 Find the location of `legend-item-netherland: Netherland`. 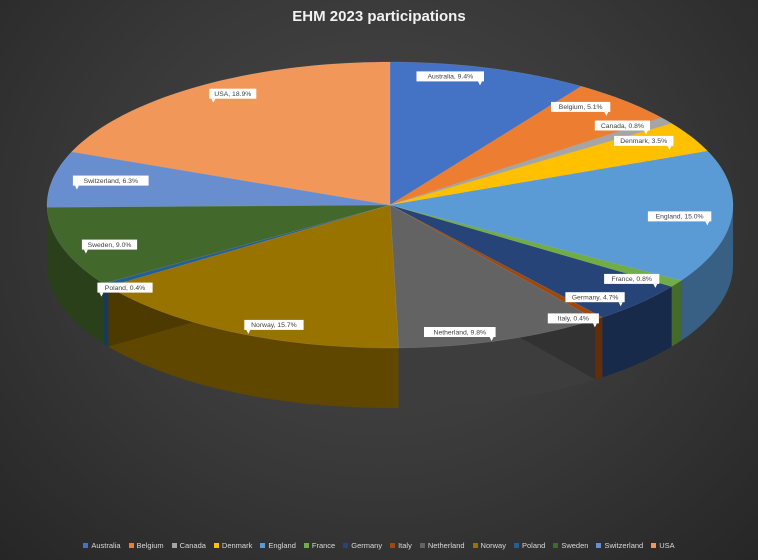

legend-item-netherland: Netherland is located at coordinates (442, 545).